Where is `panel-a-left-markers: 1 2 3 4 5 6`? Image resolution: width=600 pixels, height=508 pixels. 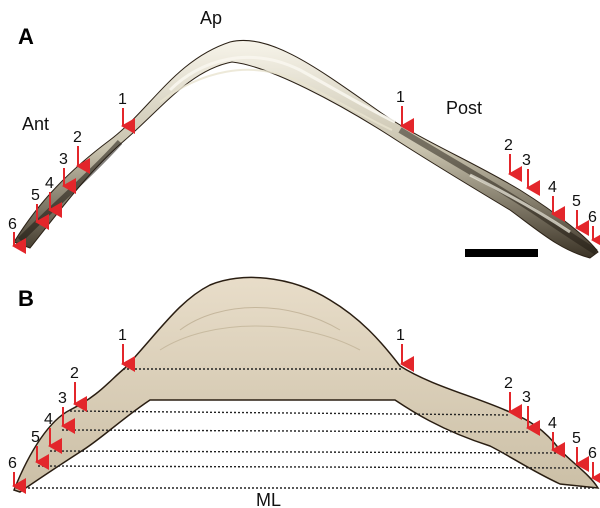
panel-a-left-markers: 1 2 3 4 5 6 is located at coordinates (71, 172).